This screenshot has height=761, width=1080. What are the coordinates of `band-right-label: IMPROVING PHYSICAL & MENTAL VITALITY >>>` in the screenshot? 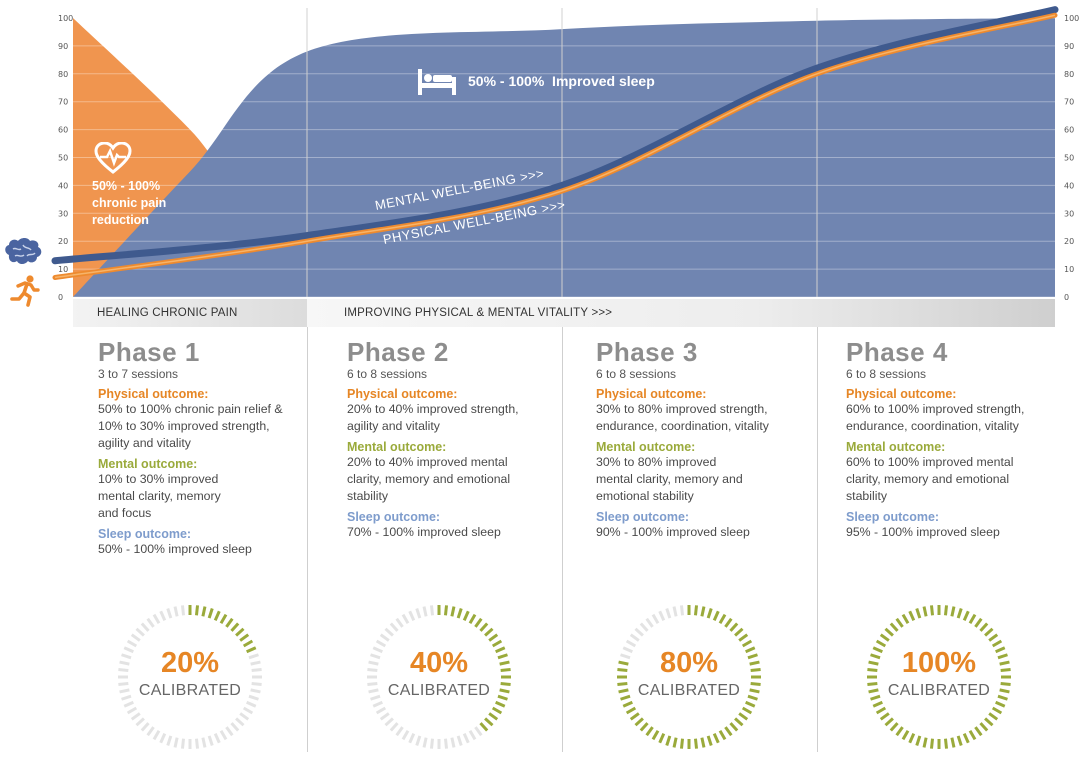 It's located at (478, 313).